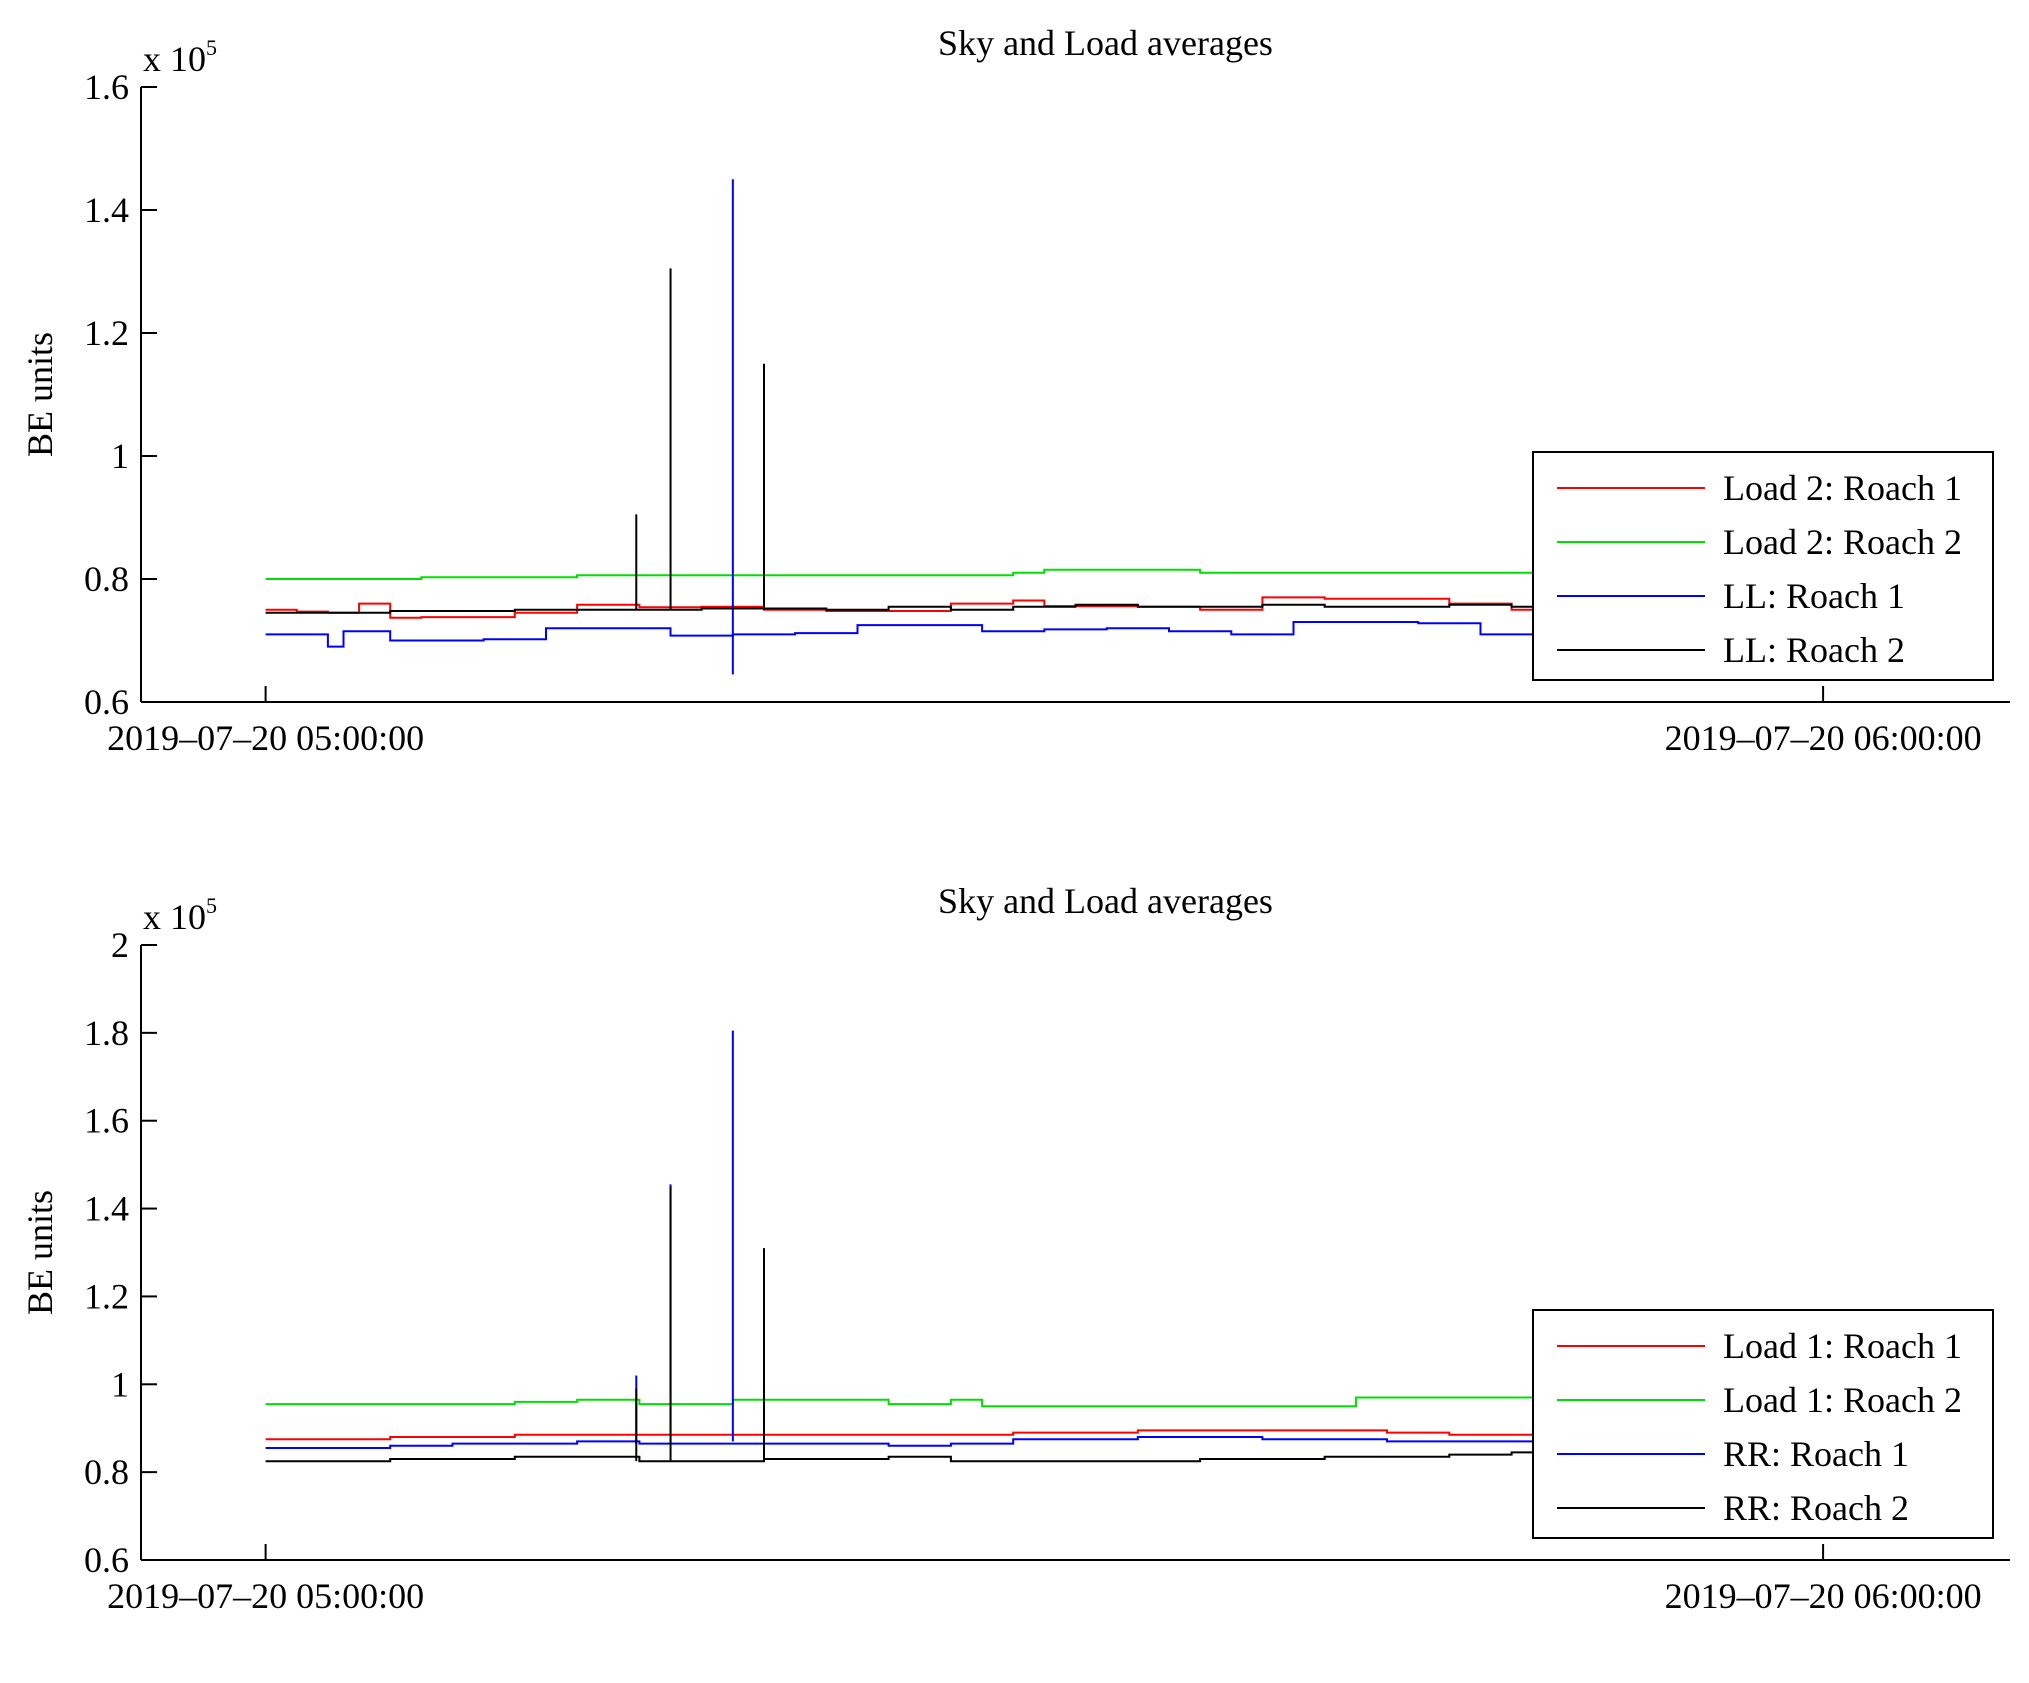 The width and height of the screenshot is (2029, 1683). I want to click on legend-label: Load 1: Roach 2, so click(1842, 1400).